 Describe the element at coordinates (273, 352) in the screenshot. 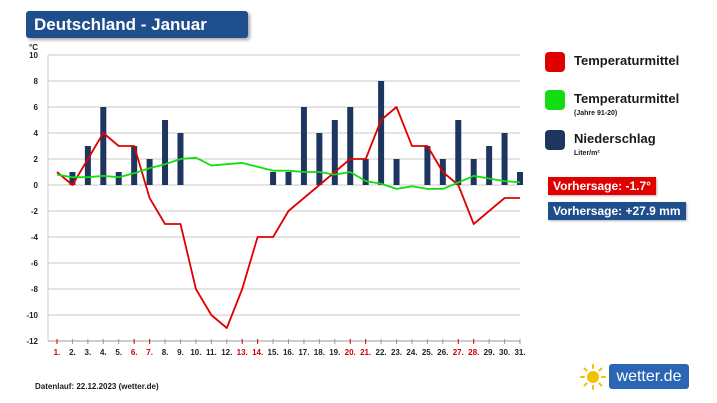

I see `x-tick-label: 15.` at that location.